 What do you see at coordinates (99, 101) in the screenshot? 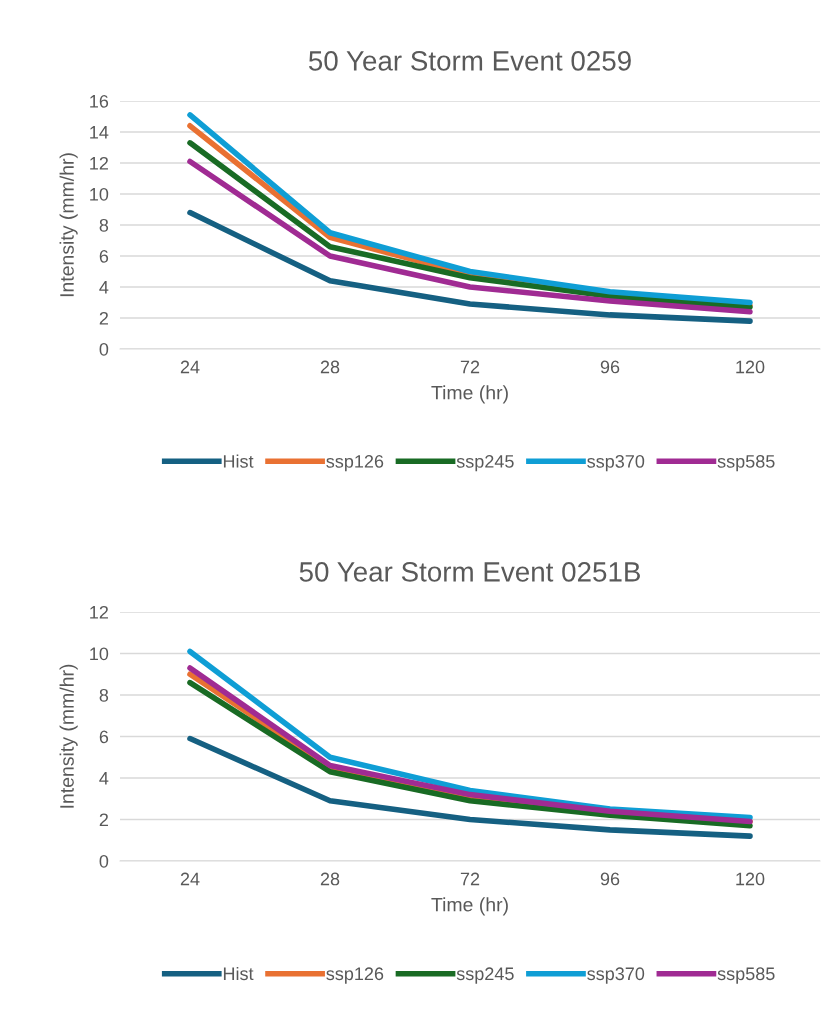
I see `y-tick-label: 16` at bounding box center [99, 101].